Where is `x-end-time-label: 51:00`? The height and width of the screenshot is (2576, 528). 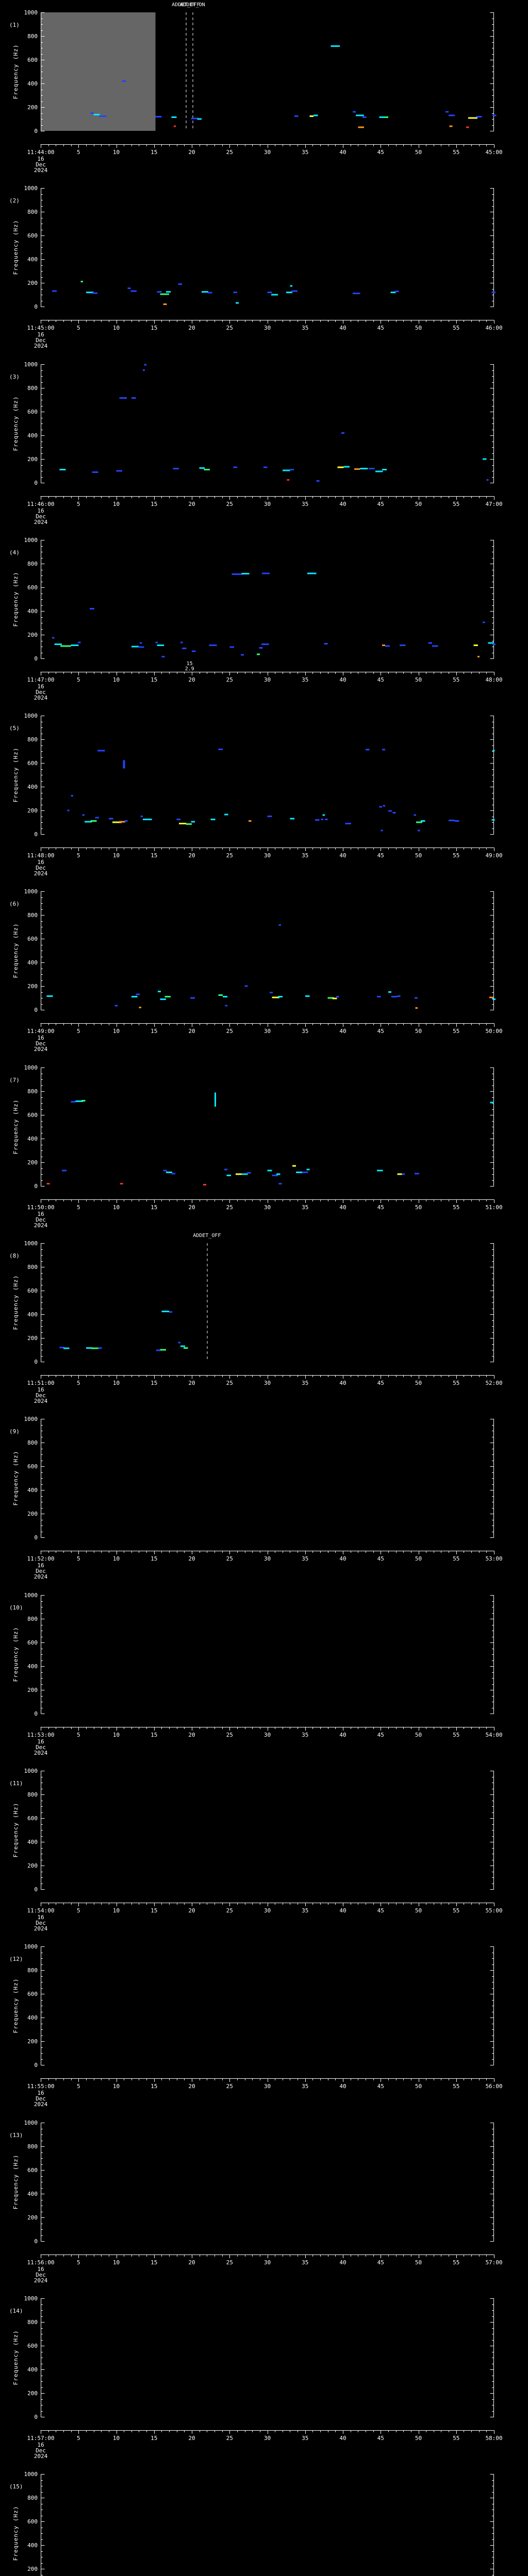
x-end-time-label: 51:00 is located at coordinates (493, 1207).